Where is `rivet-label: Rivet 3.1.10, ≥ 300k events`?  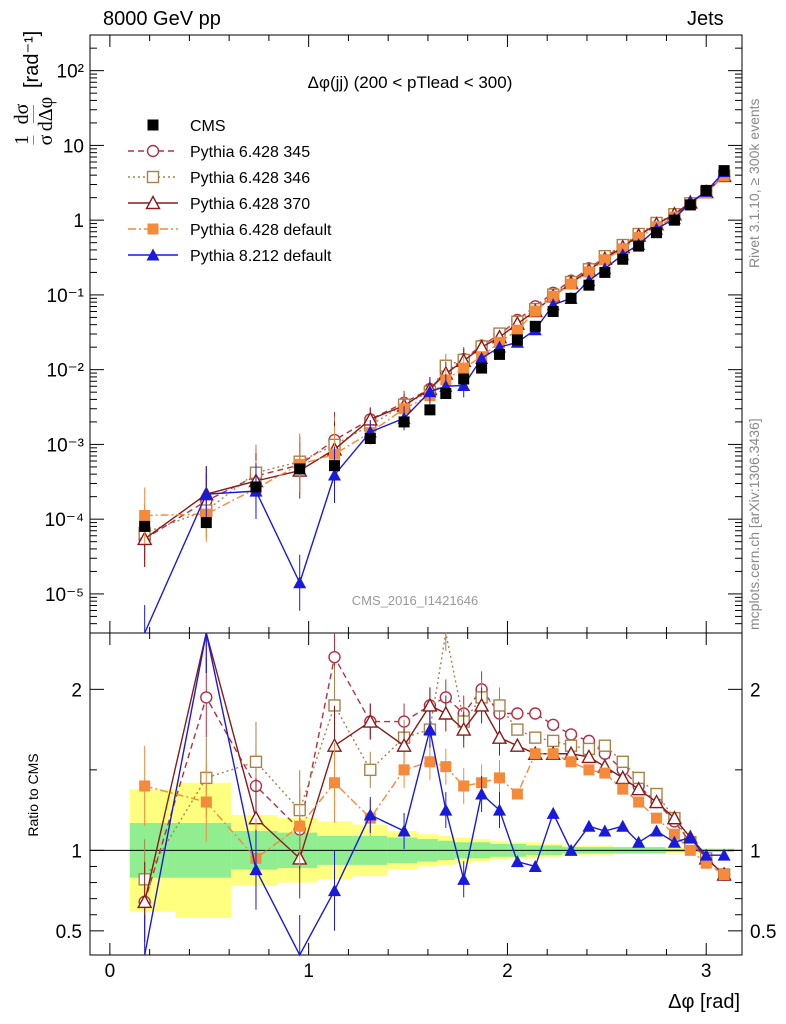 rivet-label: Rivet 3.1.10, ≥ 300k events is located at coordinates (754, 183).